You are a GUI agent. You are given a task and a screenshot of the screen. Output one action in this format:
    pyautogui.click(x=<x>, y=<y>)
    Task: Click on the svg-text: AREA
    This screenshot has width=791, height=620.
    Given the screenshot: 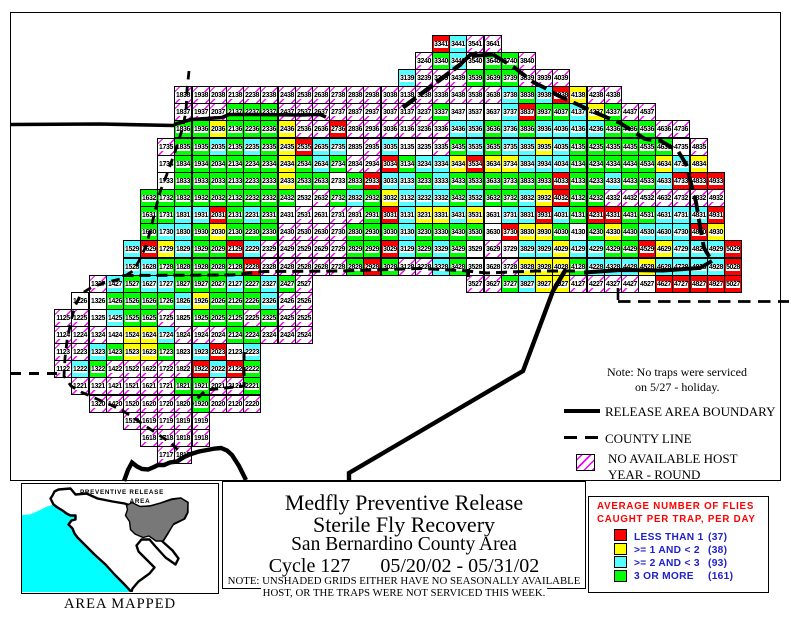 What is the action you would take?
    pyautogui.click(x=140, y=501)
    